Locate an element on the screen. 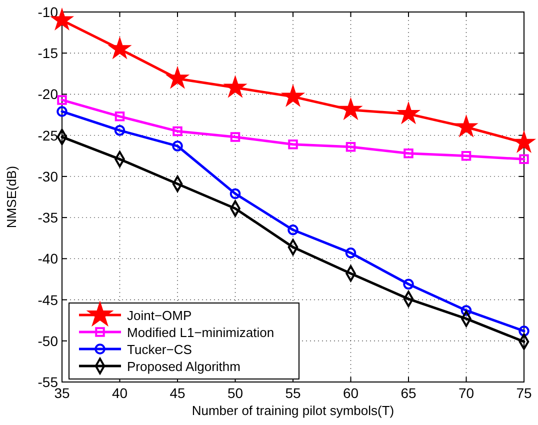 The width and height of the screenshot is (538, 425). y-tick-label: -20 is located at coordinates (48, 94).